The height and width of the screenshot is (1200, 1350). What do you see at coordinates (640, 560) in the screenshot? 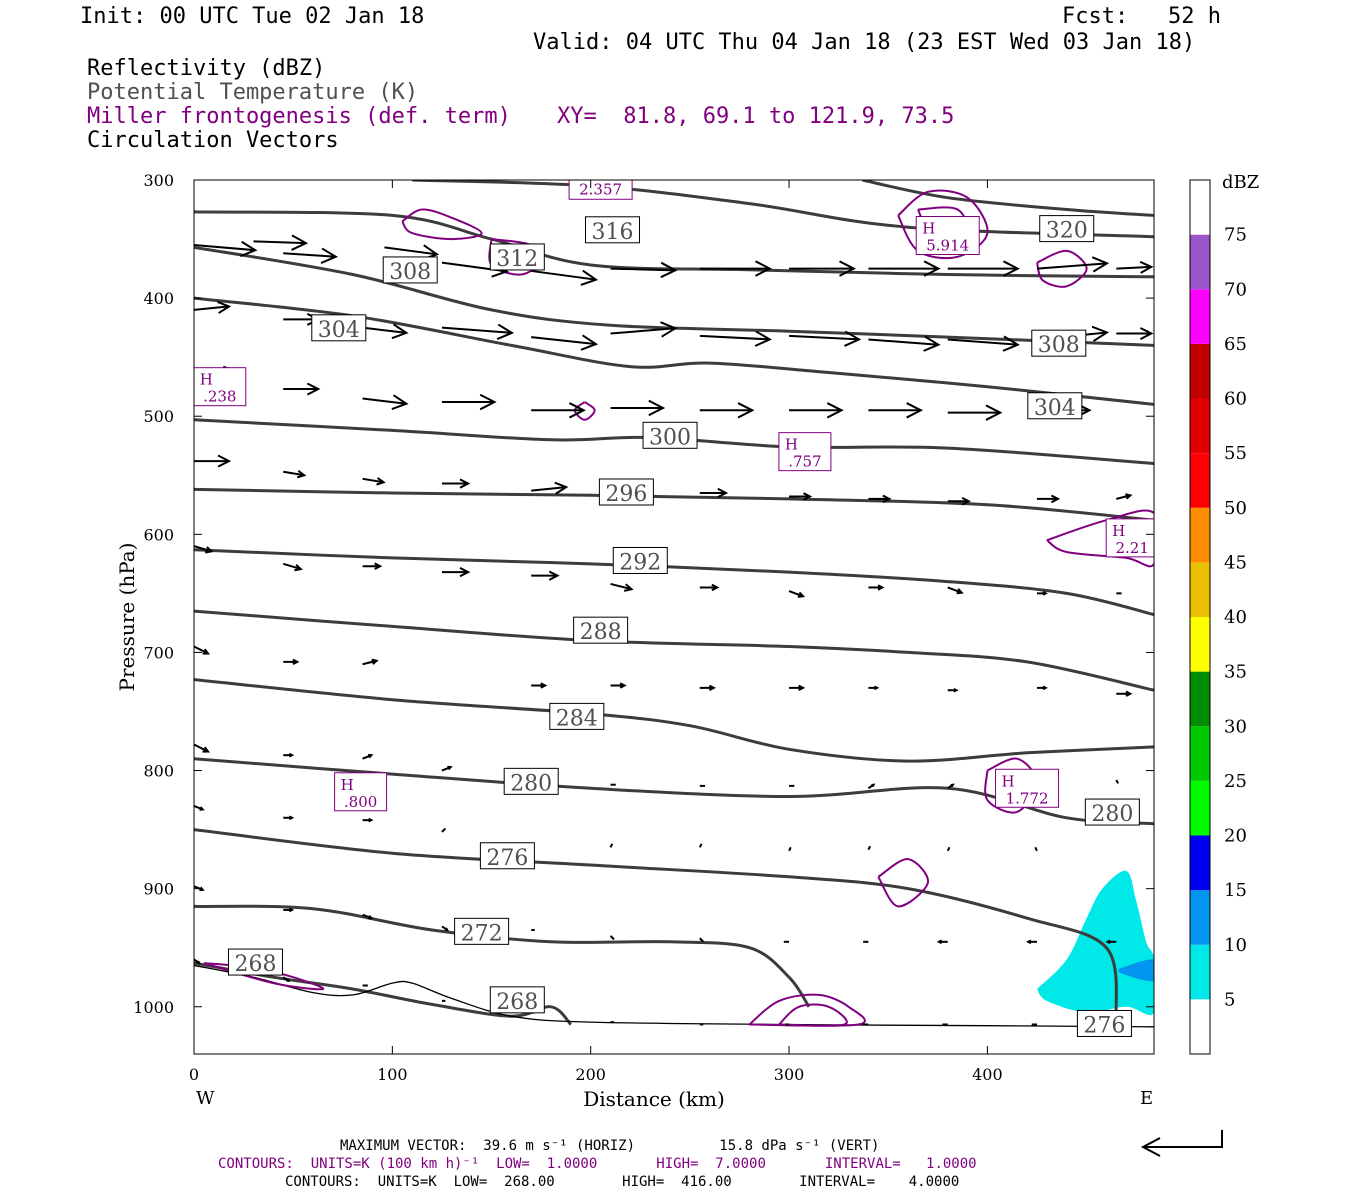
I see `theta-label: 292` at bounding box center [640, 560].